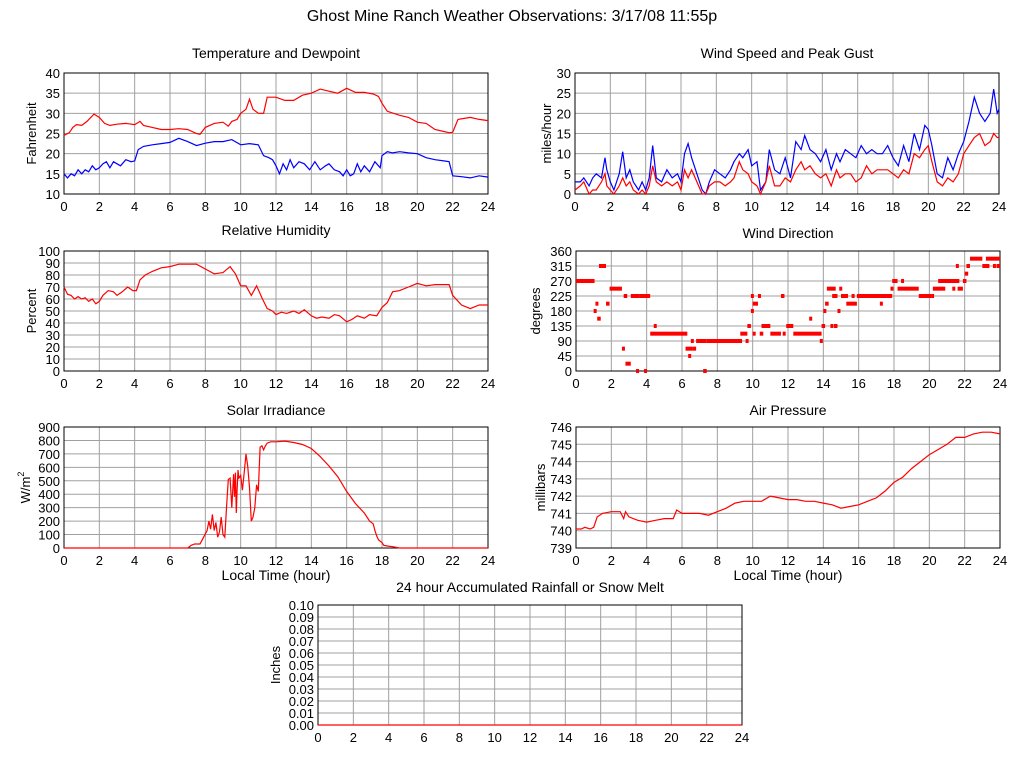 Image resolution: width=1024 pixels, height=768 pixels. Describe the element at coordinates (301, 605) in the screenshot. I see `y-tick-label: 0.10` at that location.